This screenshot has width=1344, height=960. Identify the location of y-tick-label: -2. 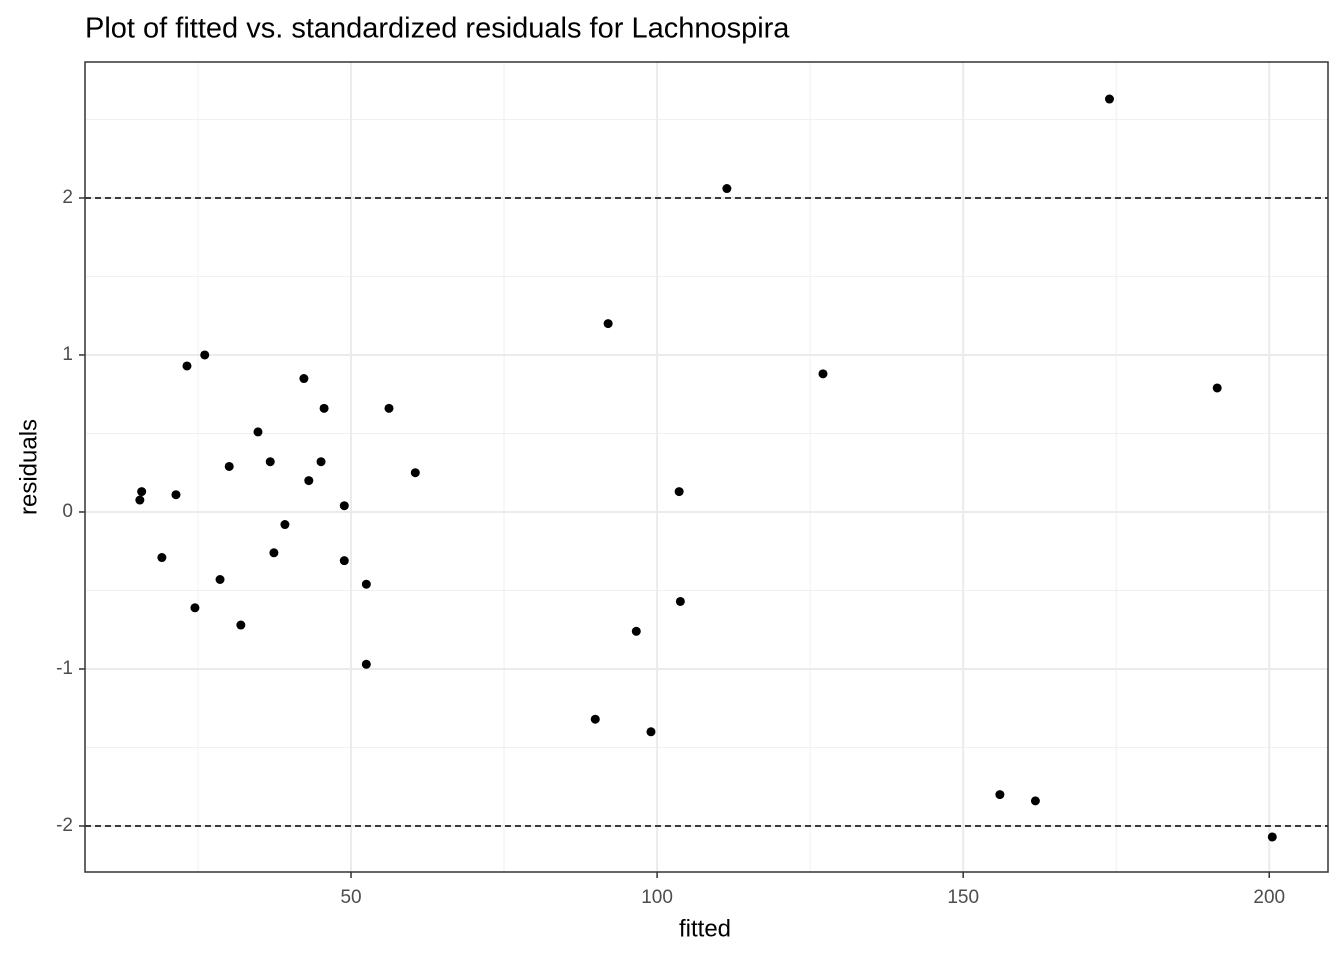
(64, 825).